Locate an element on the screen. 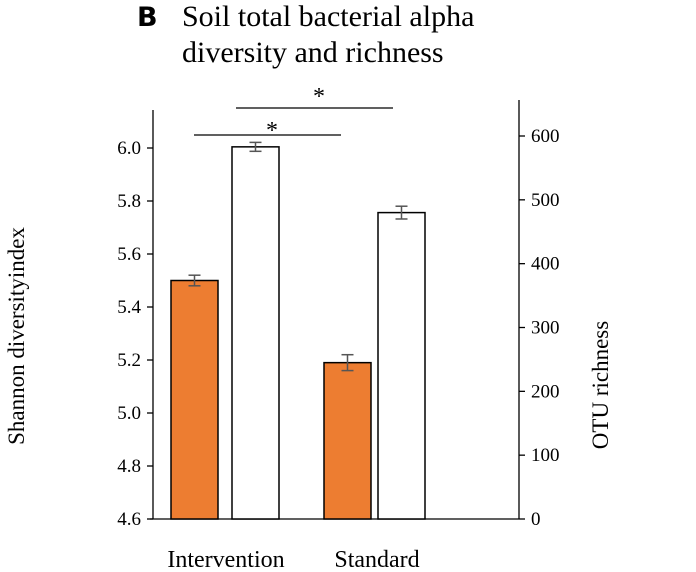 This screenshot has width=696, height=572. y-right-tick-label: 600 is located at coordinates (545, 136).